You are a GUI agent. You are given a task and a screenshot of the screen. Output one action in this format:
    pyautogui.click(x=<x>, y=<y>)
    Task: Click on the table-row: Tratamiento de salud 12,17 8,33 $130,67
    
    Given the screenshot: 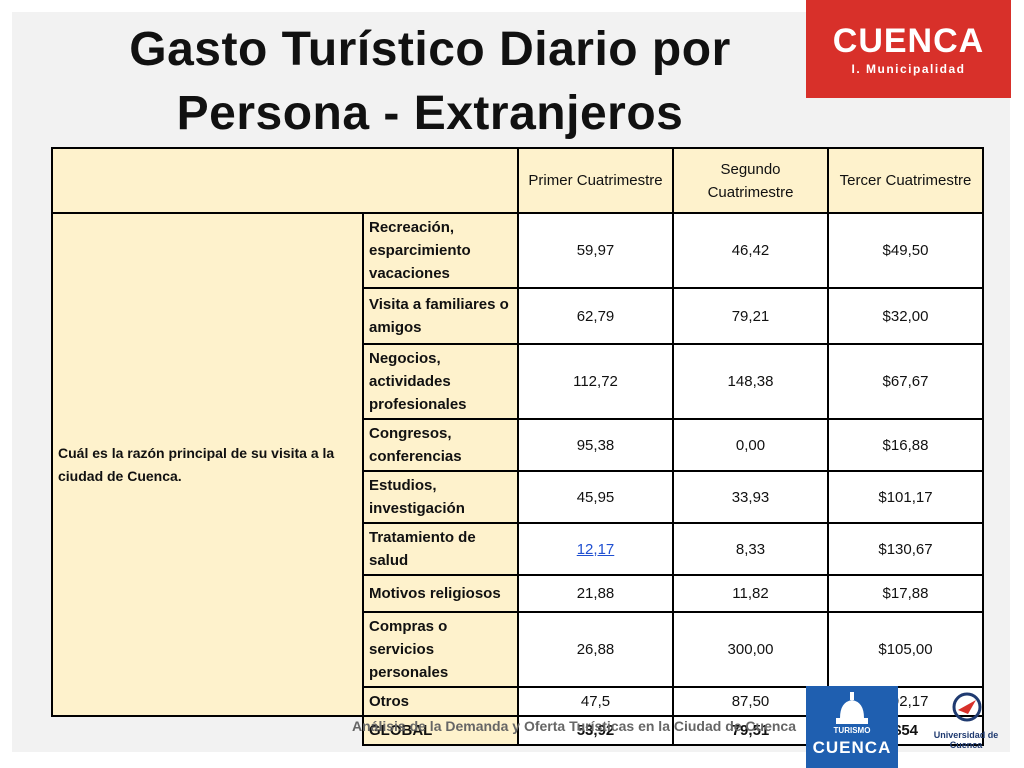 What is the action you would take?
    pyautogui.click(x=518, y=549)
    